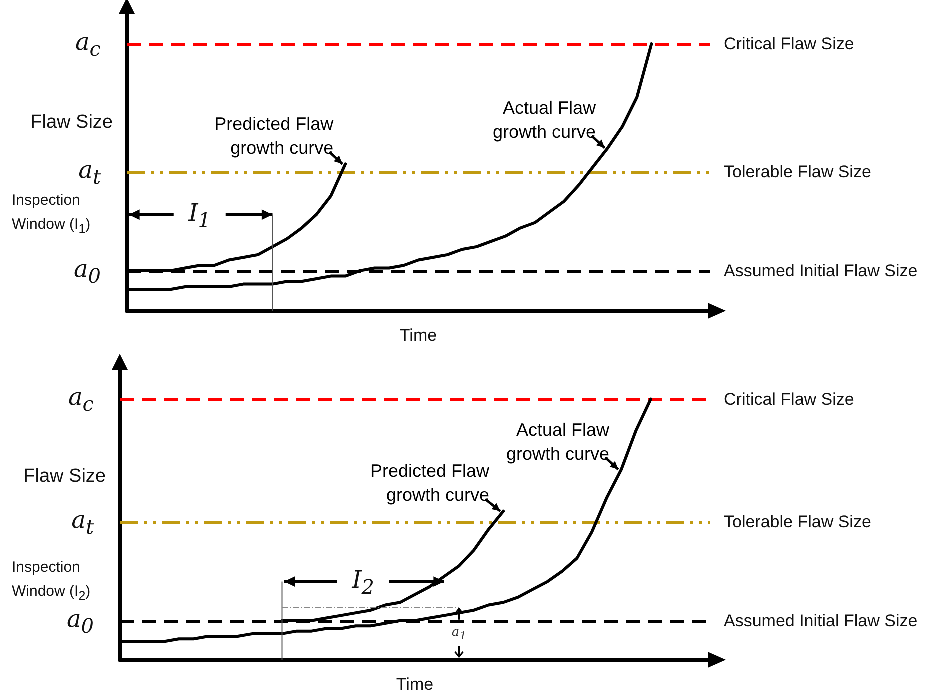 The height and width of the screenshot is (699, 933). Describe the element at coordinates (52, 214) in the screenshot. I see `text: Inspection Window (I$_{1}$)` at that location.